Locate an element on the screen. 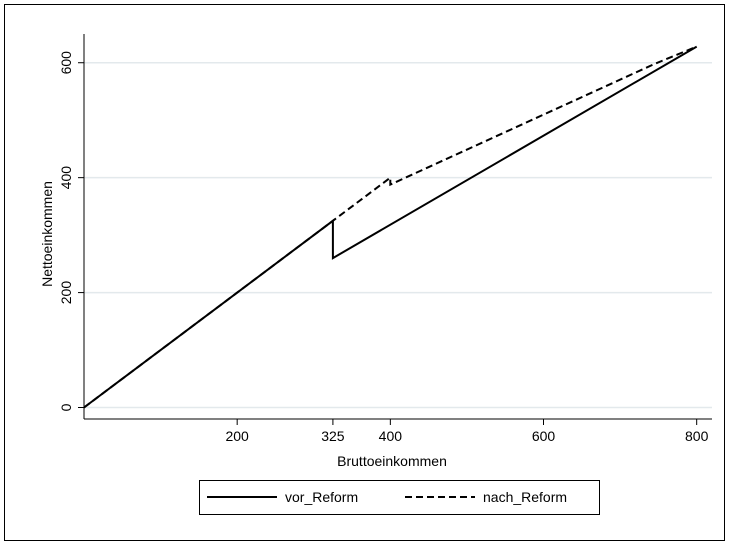 This screenshot has height=545, width=729. y-ticks: 0 200 400 600 is located at coordinates (71, 231).